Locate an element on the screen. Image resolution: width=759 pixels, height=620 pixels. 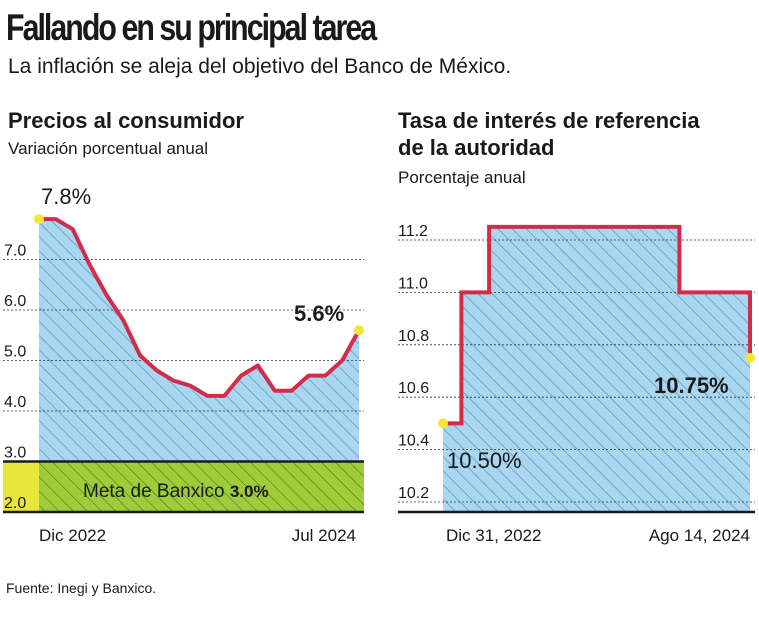
rate-line is located at coordinates (597, 325).